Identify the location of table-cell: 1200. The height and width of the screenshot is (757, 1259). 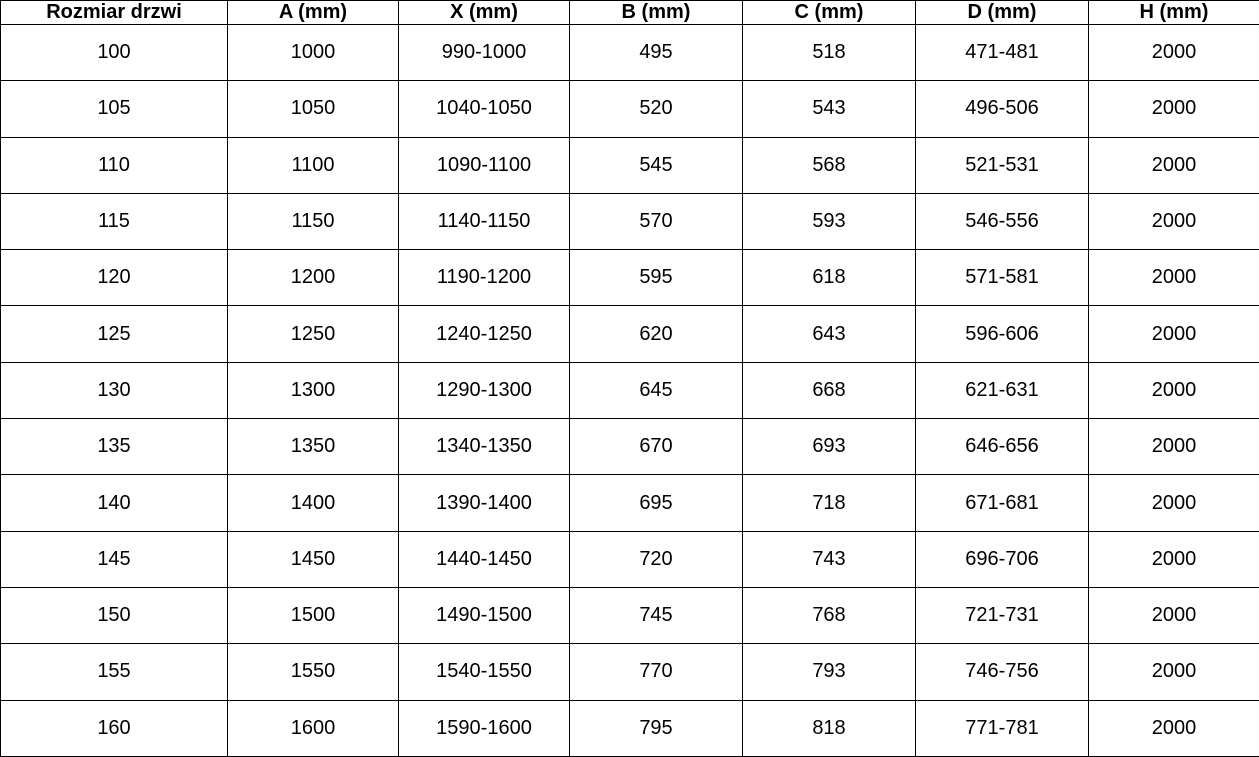
(313, 278).